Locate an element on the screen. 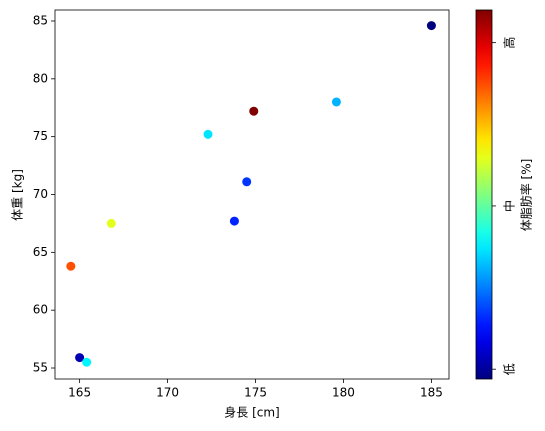 This screenshot has height=431, width=545. colorbar-tick-label: 中 is located at coordinates (509, 206).